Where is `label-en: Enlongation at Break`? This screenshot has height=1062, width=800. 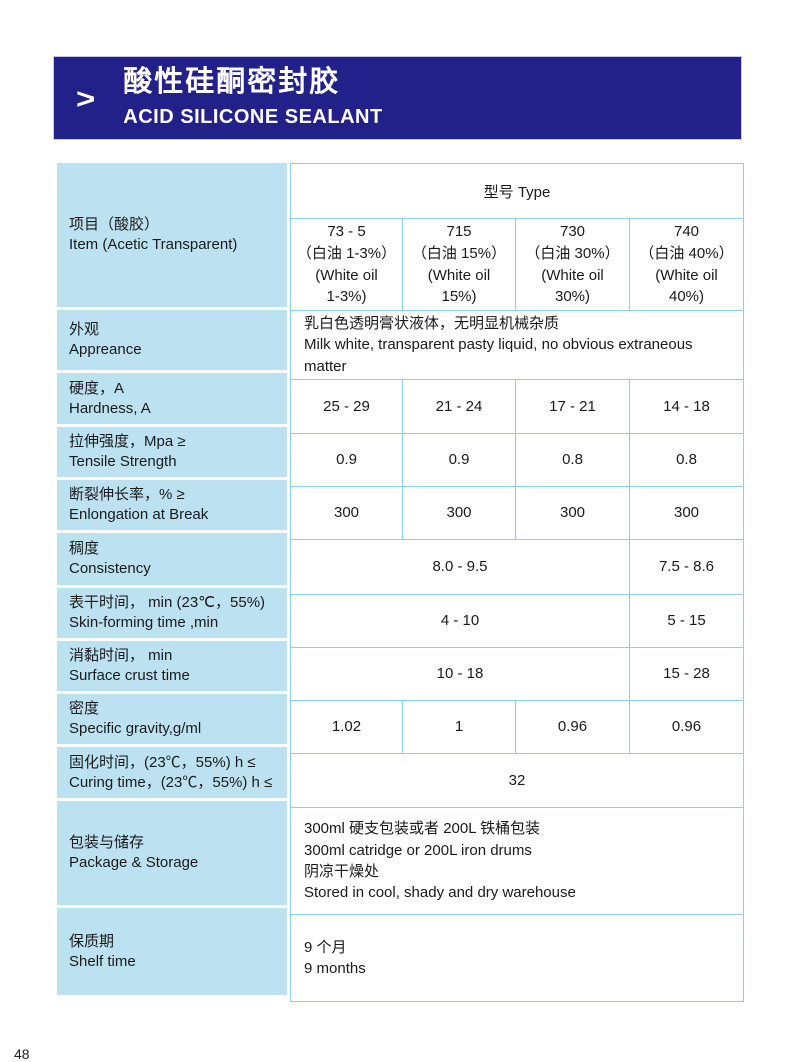
label-en: Enlongation at Break is located at coordinates (139, 514).